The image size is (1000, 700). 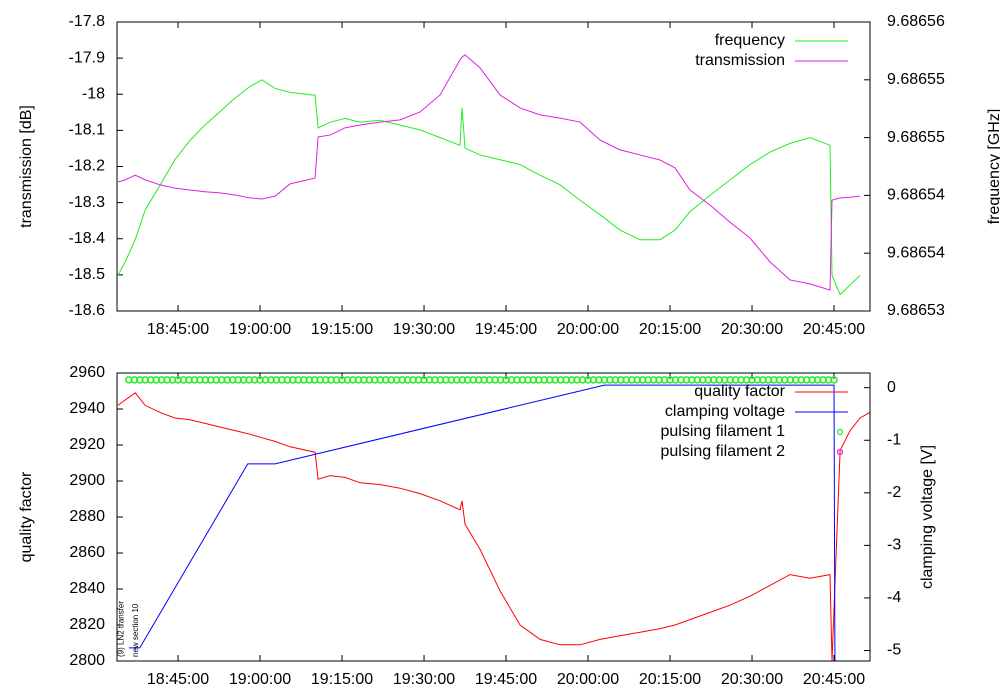 I want to click on y-tick-label: -18.6, so click(x=87, y=310).